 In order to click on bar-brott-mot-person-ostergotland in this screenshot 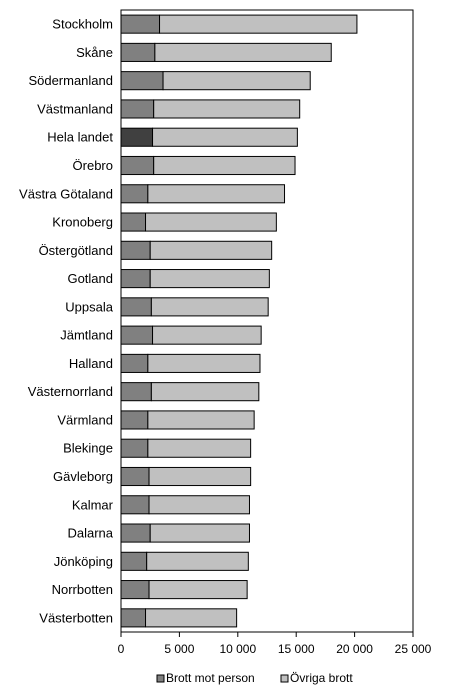, I will do `click(135, 250)`.